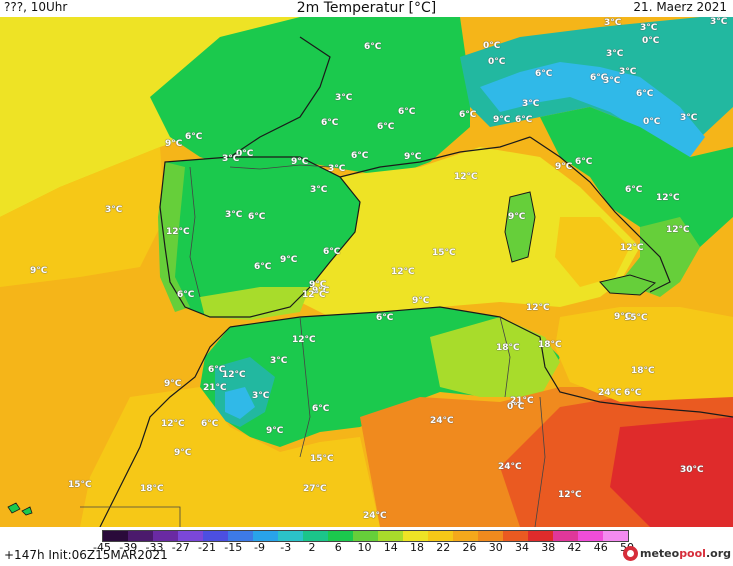 The height and width of the screenshot is (566, 733). I want to click on legend-tick: 22, so click(443, 547).